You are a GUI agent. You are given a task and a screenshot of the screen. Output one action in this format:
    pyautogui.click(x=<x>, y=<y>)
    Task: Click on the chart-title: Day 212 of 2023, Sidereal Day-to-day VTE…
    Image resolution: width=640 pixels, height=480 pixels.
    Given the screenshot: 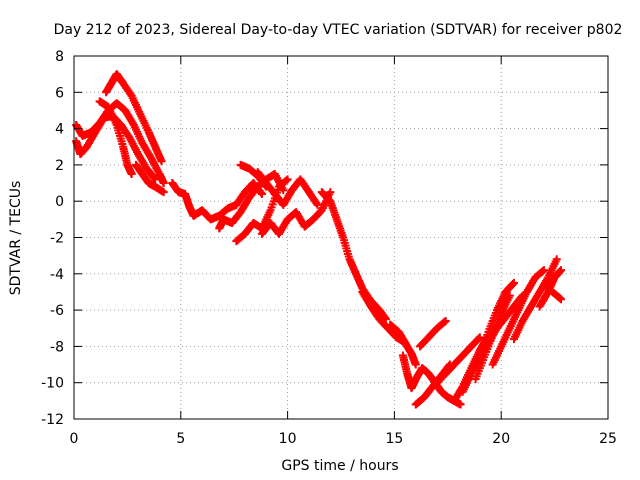 What is the action you would take?
    pyautogui.click(x=338, y=30)
    